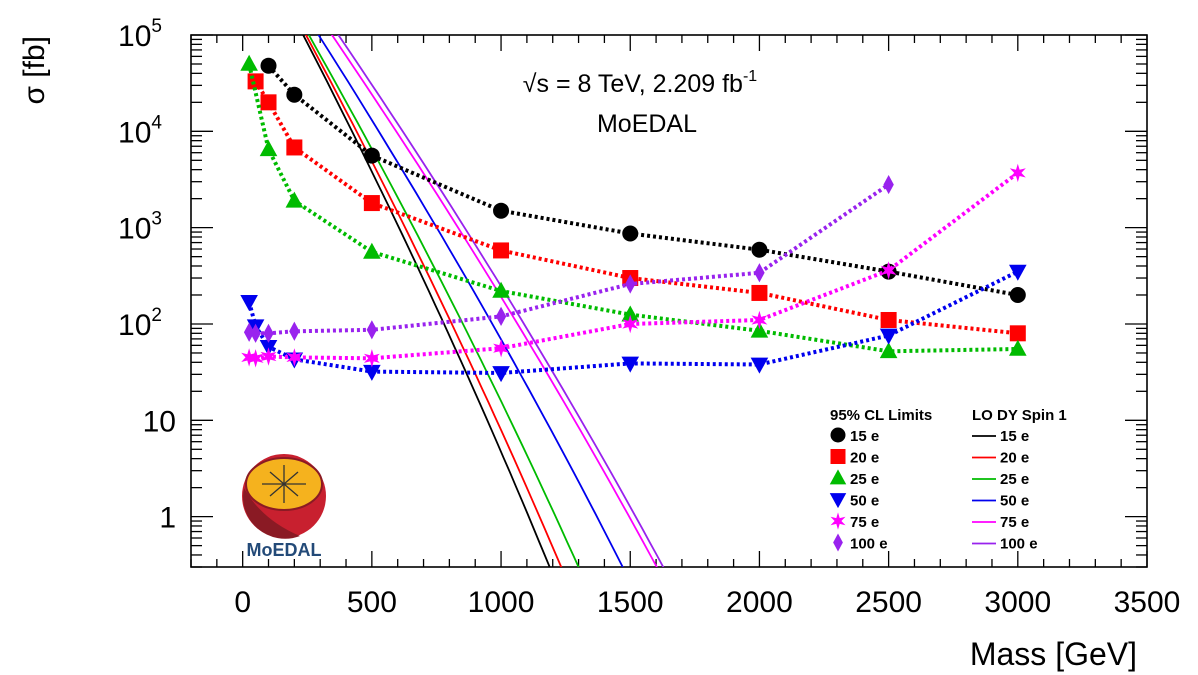 The width and height of the screenshot is (1198, 675). What do you see at coordinates (630, 602) in the screenshot?
I see `x-tick-label: 1500` at bounding box center [630, 602].